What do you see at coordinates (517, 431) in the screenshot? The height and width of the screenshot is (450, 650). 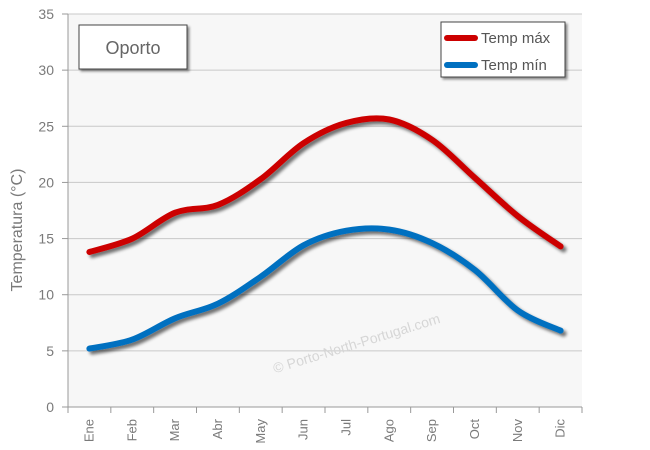 I see `x-tick-label: Nov` at bounding box center [517, 431].